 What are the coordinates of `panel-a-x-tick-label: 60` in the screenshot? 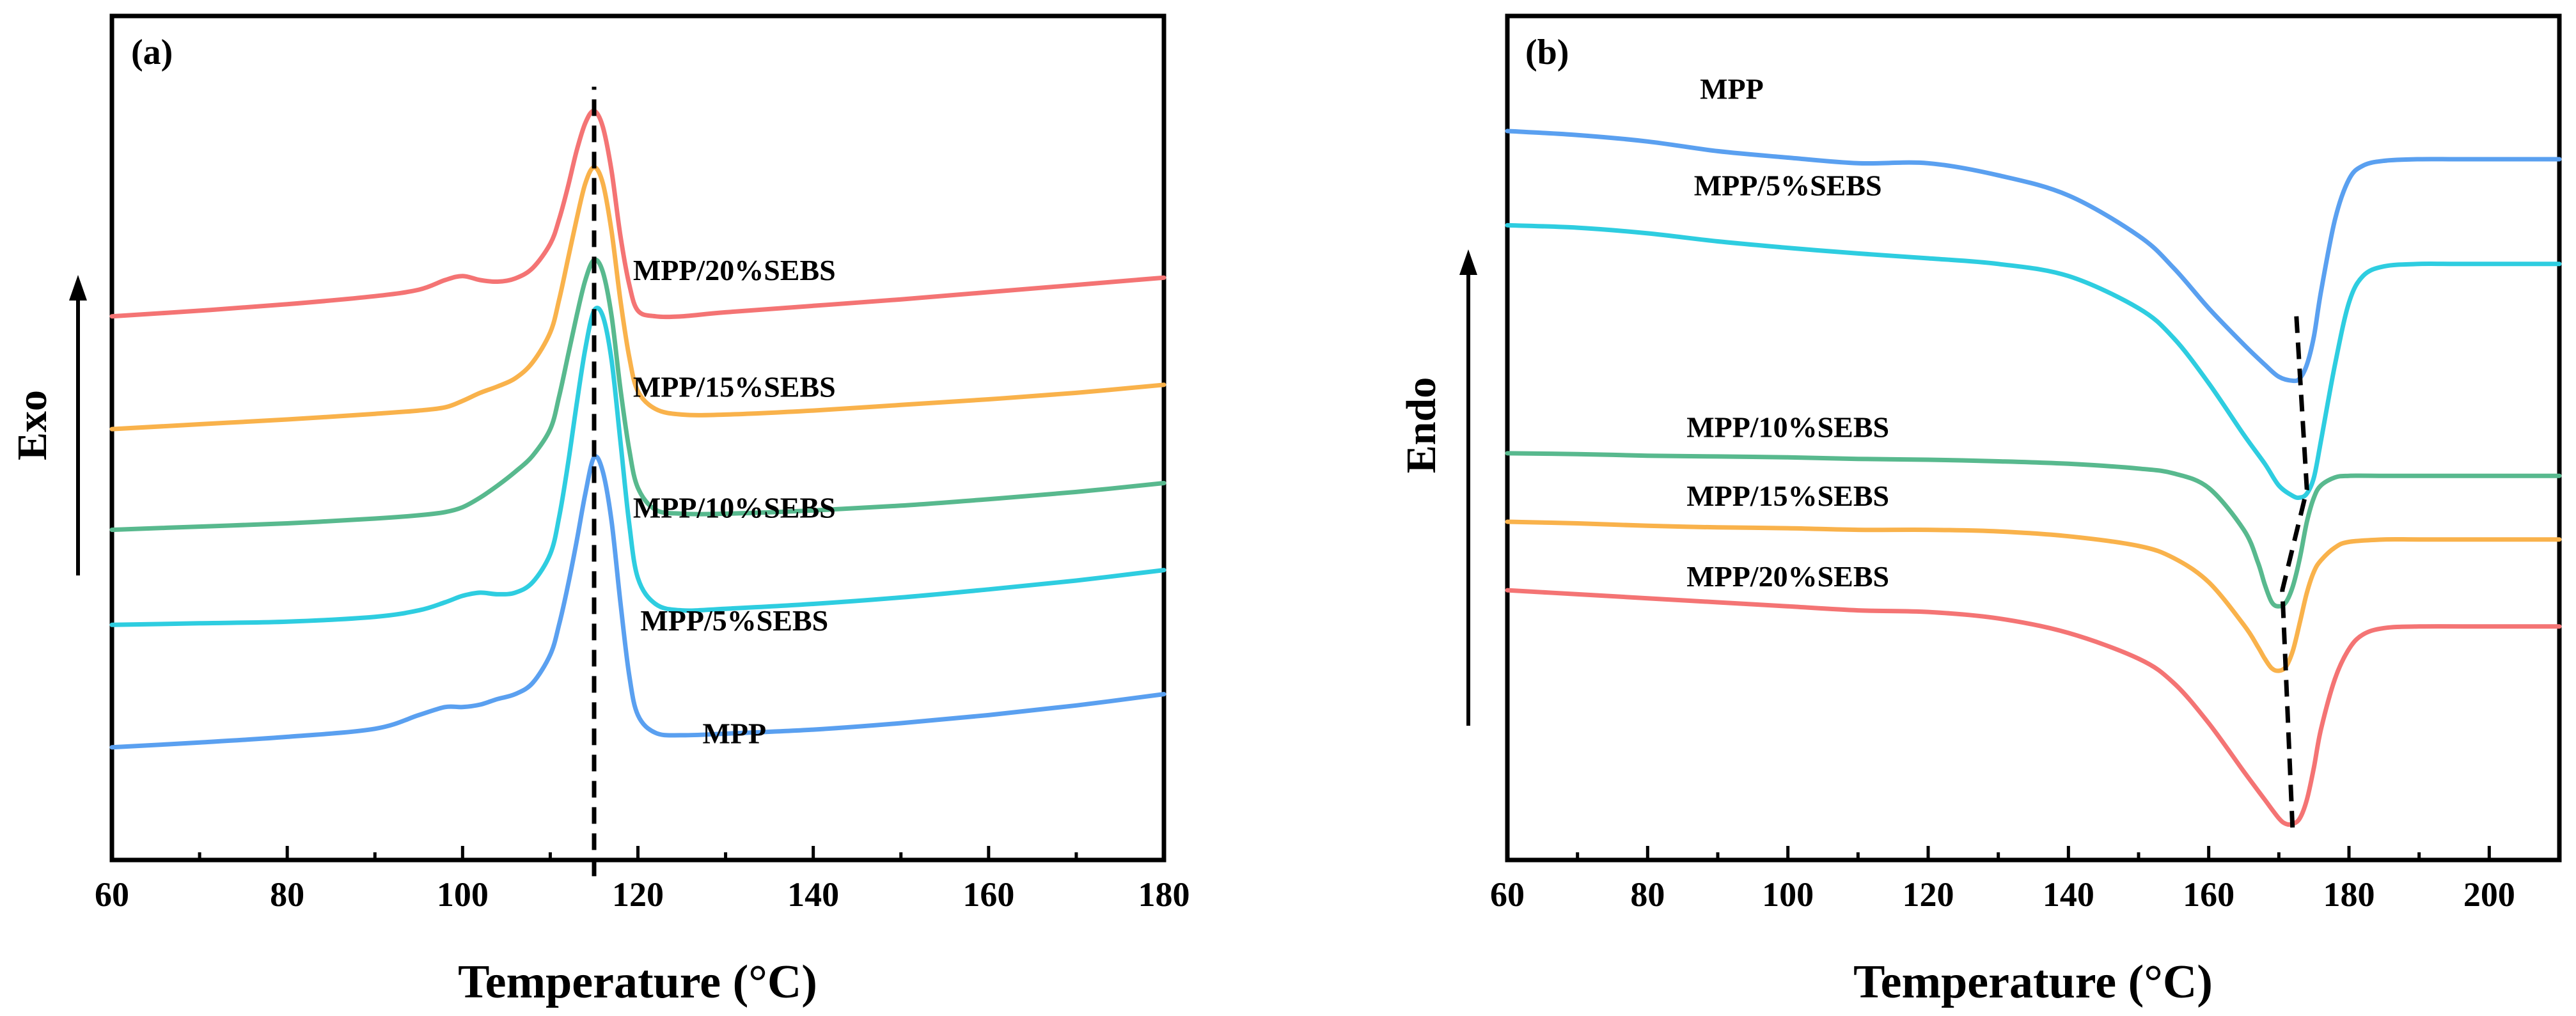 It's located at (112, 894).